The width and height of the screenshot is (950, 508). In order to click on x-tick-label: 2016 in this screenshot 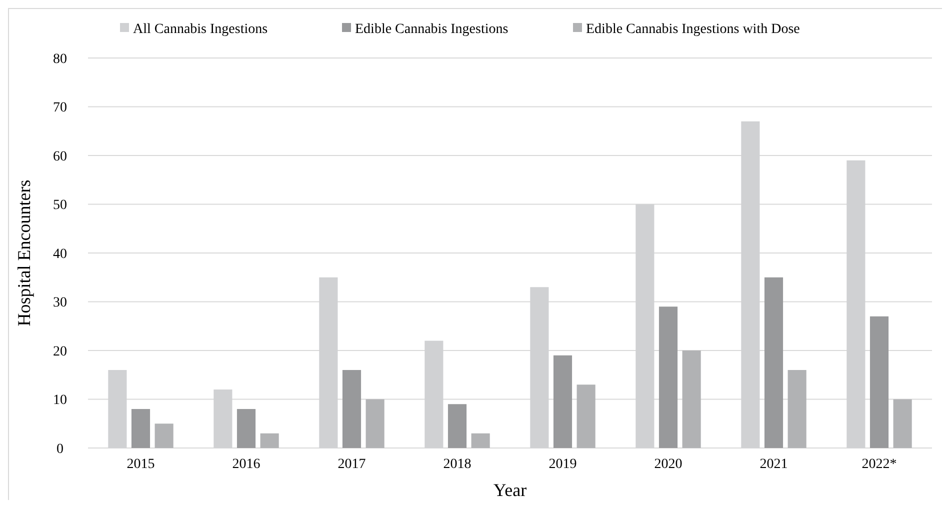, I will do `click(246, 464)`.